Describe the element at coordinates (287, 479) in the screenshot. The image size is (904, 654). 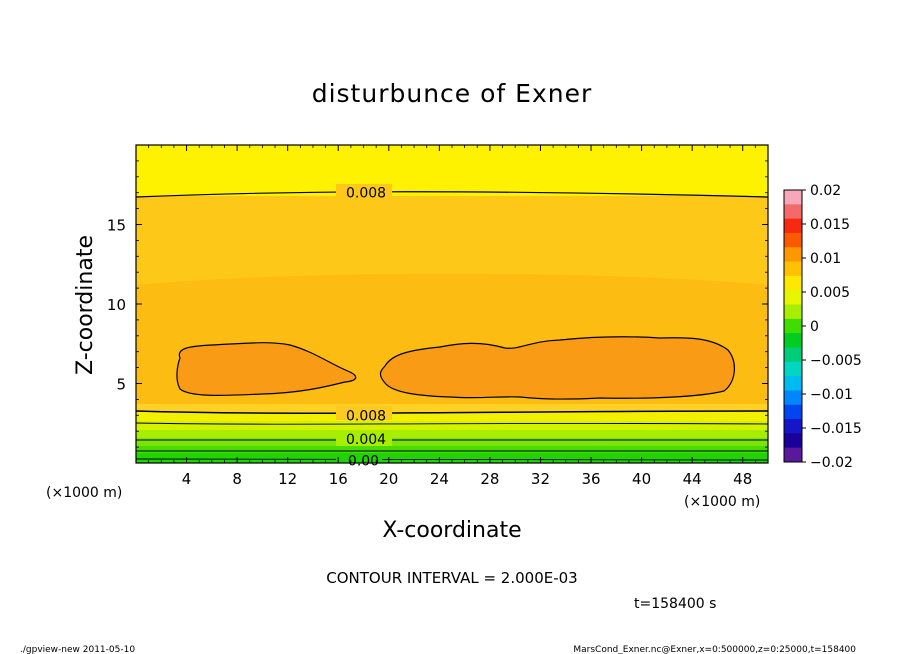
I see `x-tick-label-12: 12` at that location.